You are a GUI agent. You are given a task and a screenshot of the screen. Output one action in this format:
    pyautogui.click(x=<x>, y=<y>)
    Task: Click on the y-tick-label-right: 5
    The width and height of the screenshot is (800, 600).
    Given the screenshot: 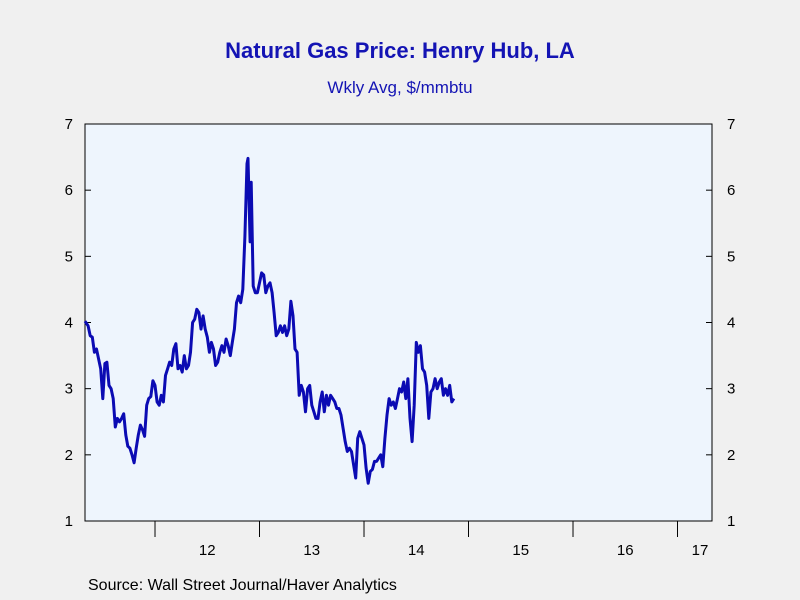 What is the action you would take?
    pyautogui.click(x=731, y=256)
    